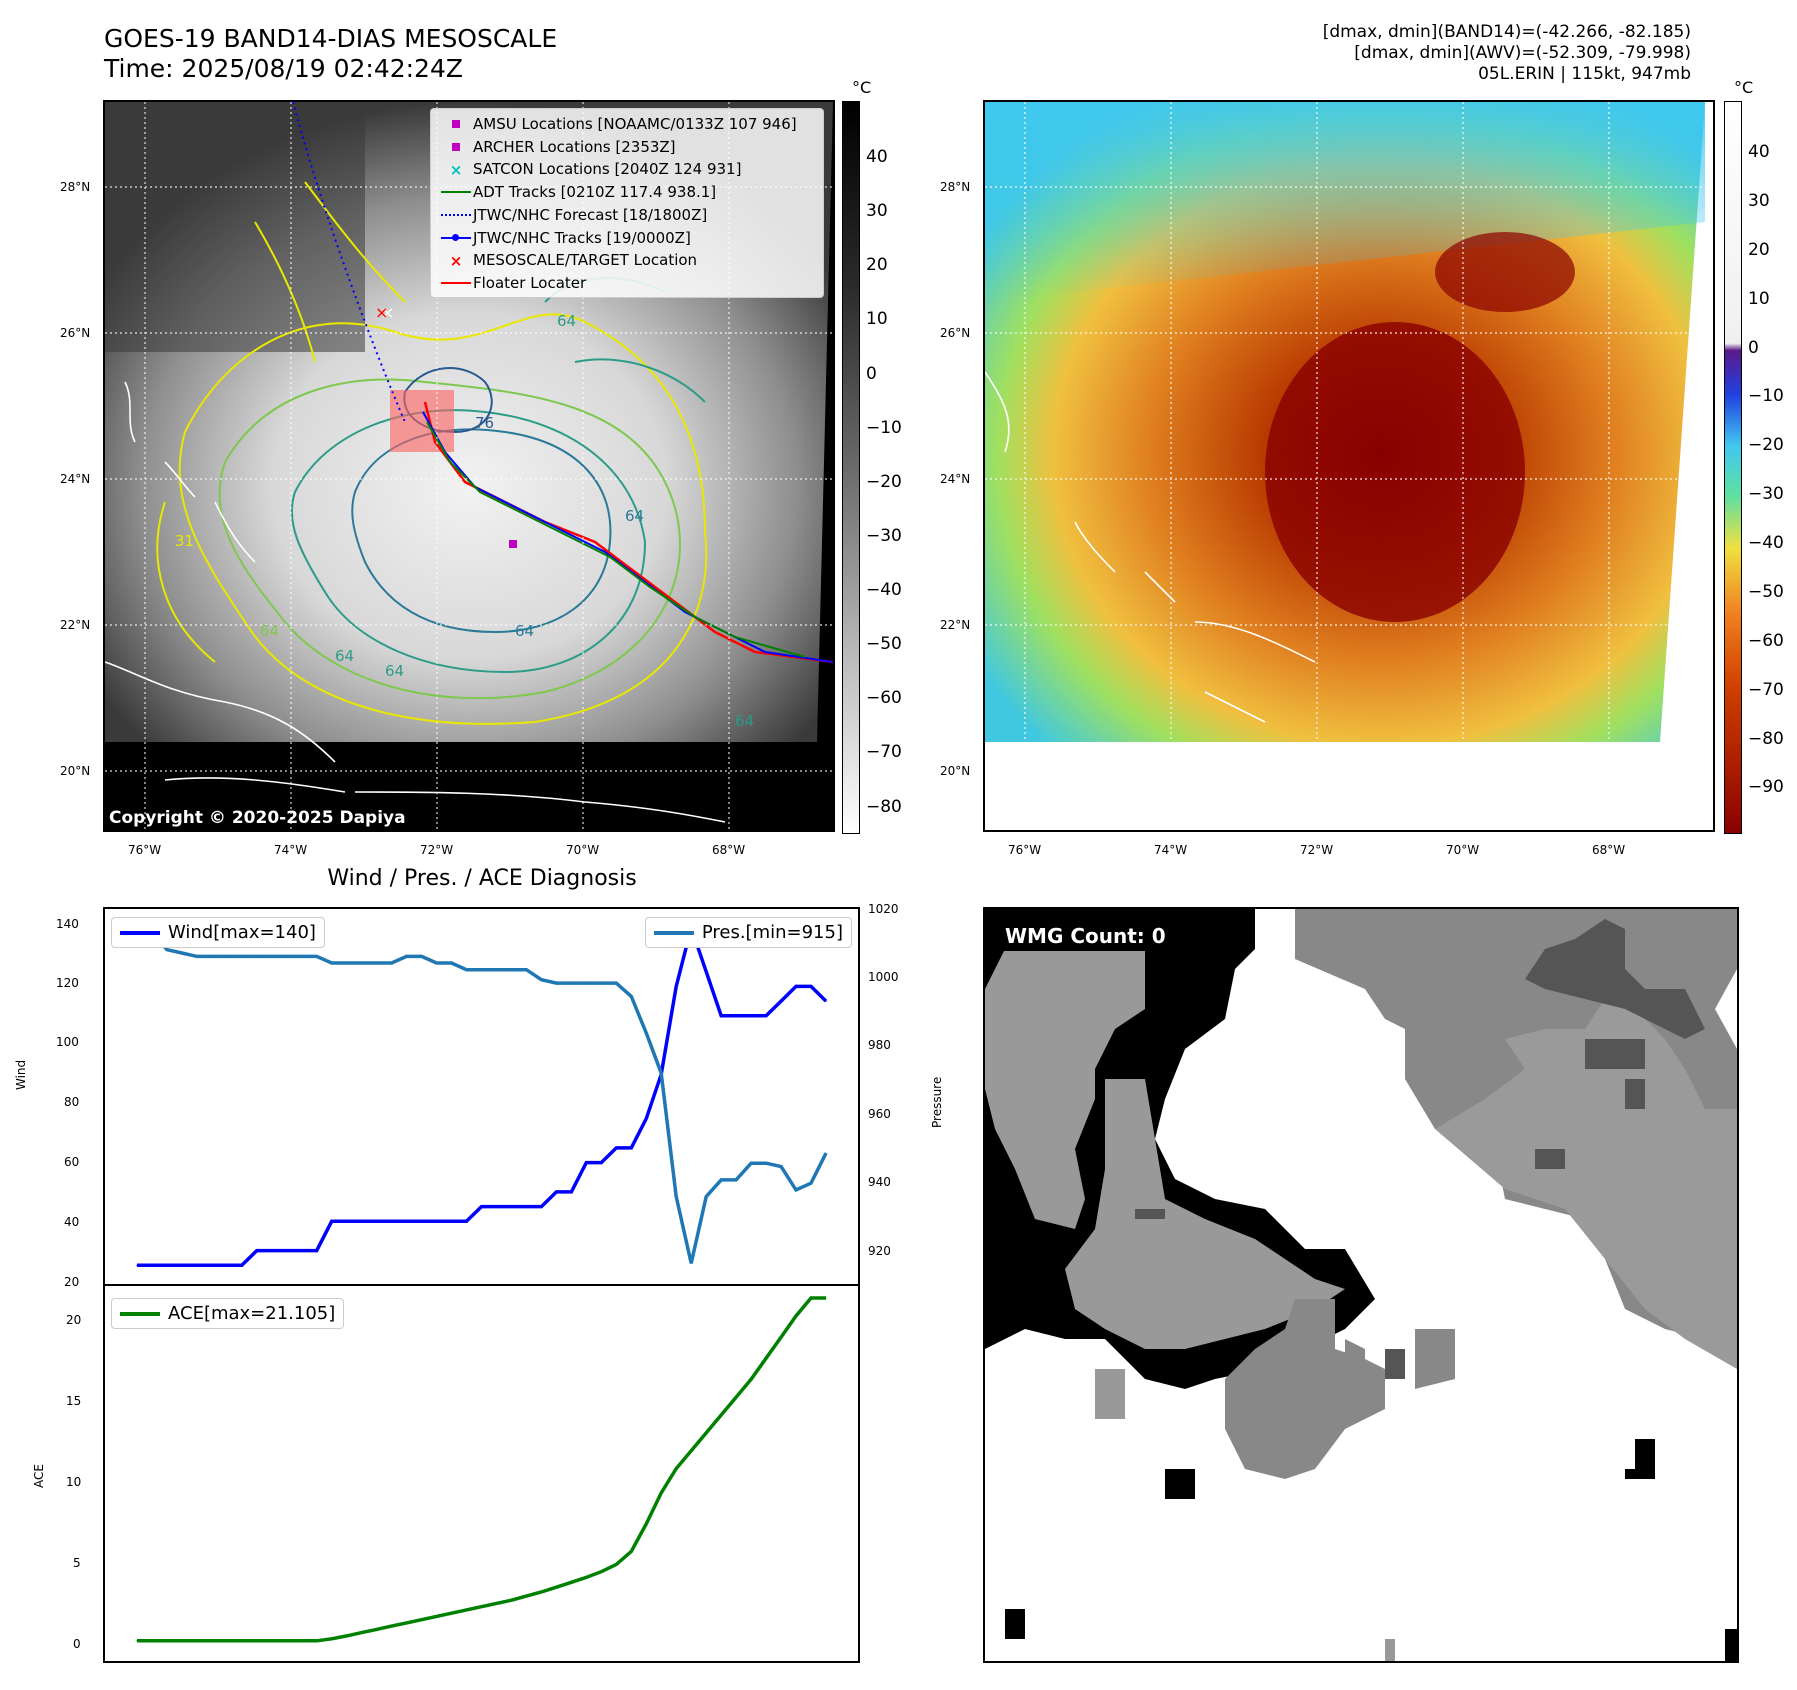 The width and height of the screenshot is (1797, 1690). Describe the element at coordinates (74, 1482) in the screenshot. I see `ace-ytick: 10` at that location.